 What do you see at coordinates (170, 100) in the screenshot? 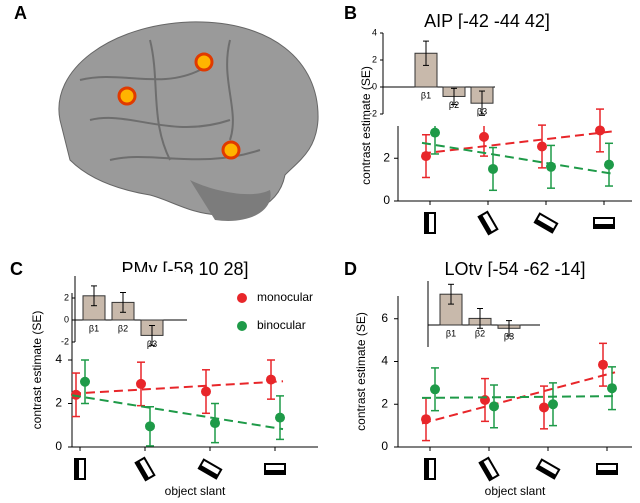
I see `sulci` at bounding box center [170, 100].